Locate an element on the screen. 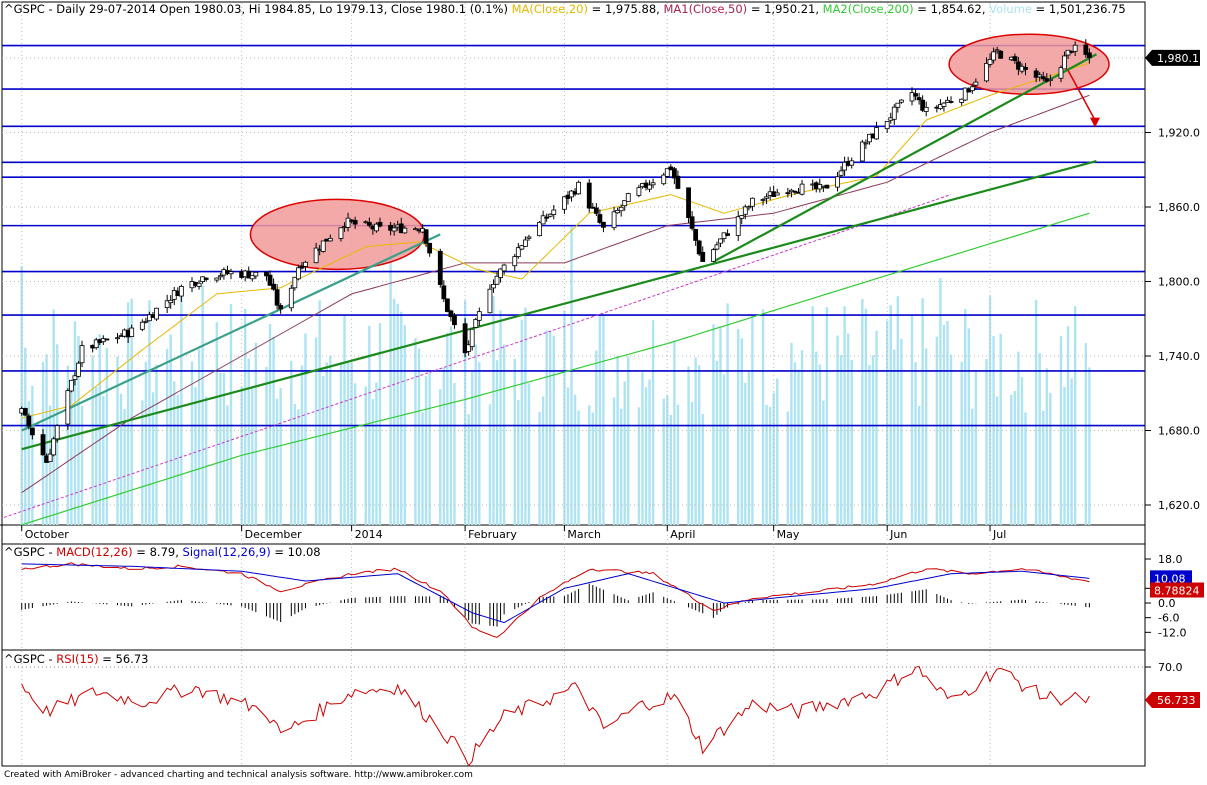 The height and width of the screenshot is (785, 1207). rsi-axis-label: 70.0 is located at coordinates (1170, 667).